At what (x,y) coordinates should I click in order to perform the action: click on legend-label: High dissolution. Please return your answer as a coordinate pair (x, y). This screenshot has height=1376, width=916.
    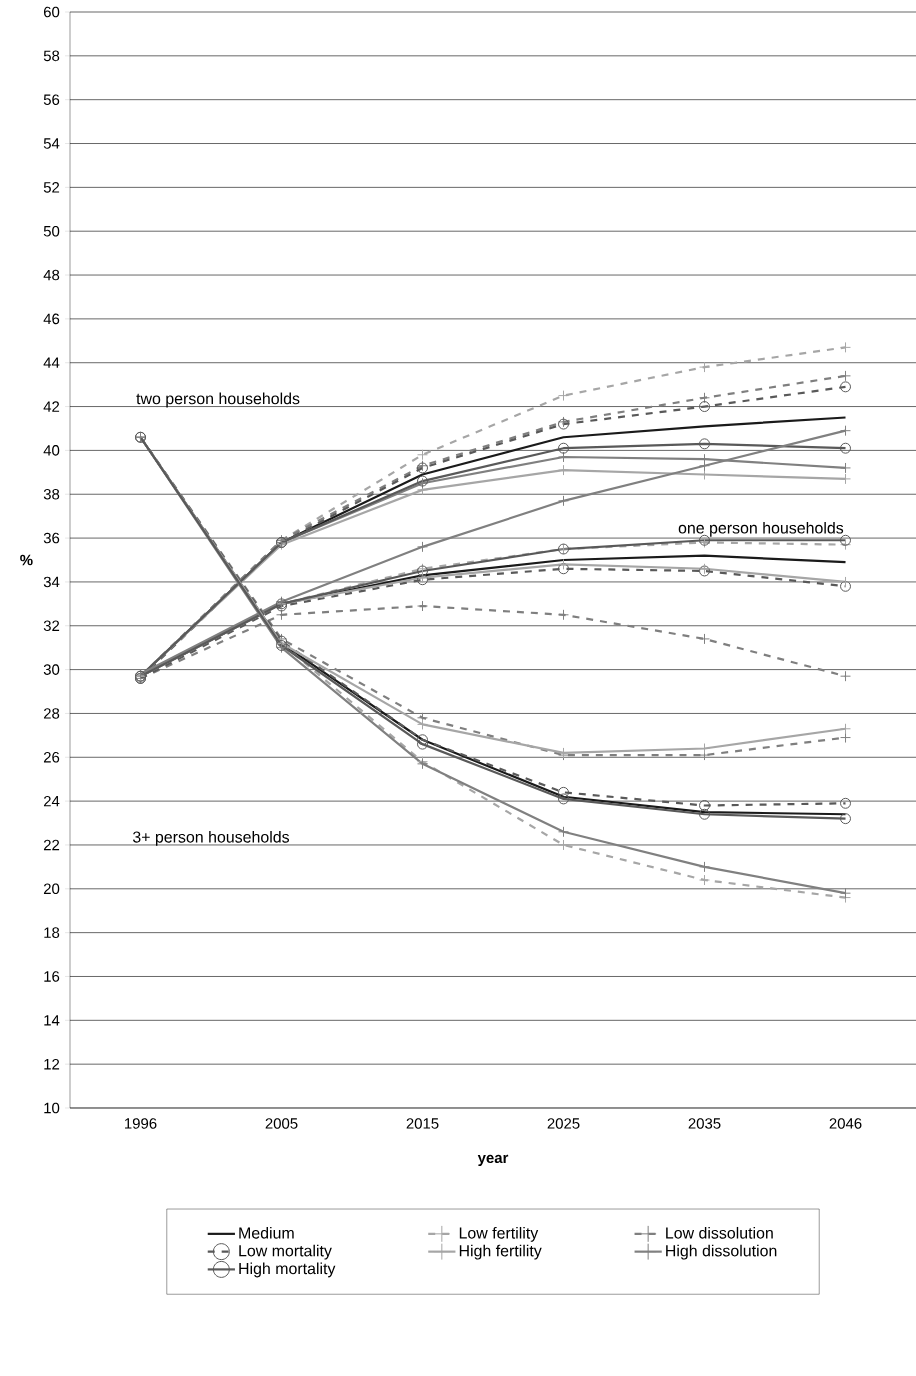
    Looking at the image, I should click on (721, 1252).